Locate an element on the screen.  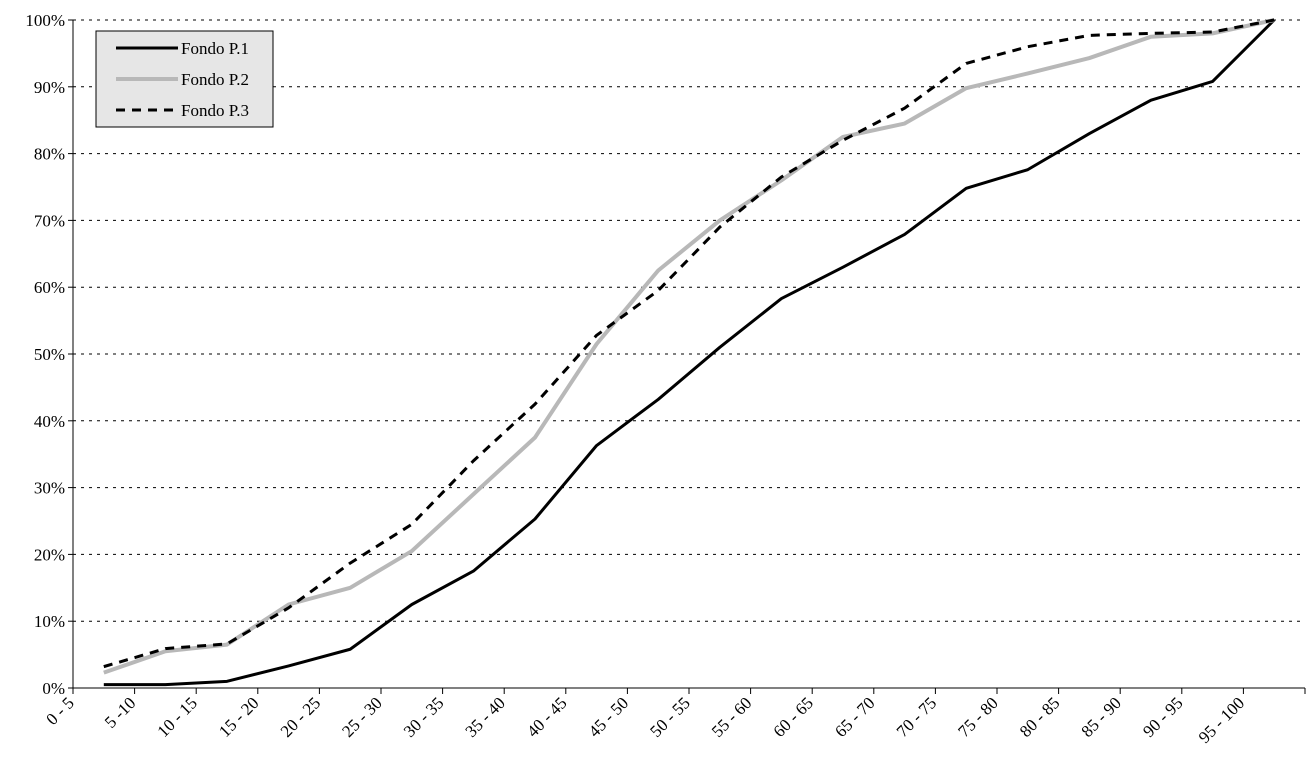
y-tick-label: 0% is located at coordinates (53, 688).